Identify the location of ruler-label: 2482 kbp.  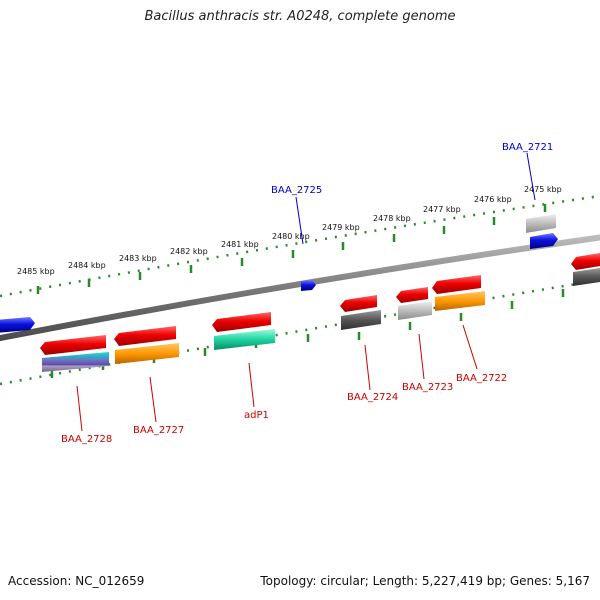
(189, 251).